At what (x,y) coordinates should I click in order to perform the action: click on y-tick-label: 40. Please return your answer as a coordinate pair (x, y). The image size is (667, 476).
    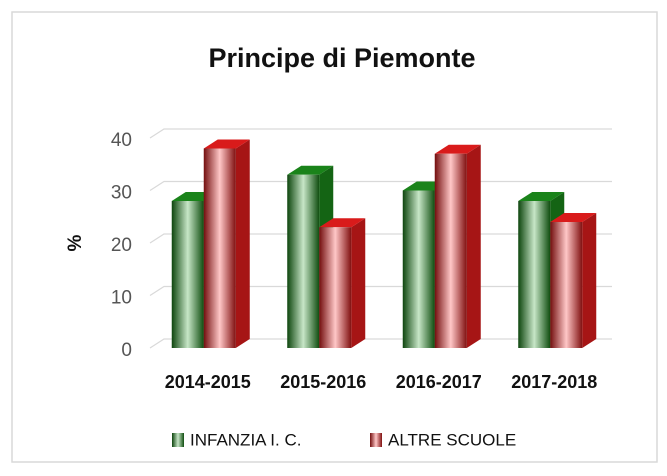
    Looking at the image, I should click on (121, 140).